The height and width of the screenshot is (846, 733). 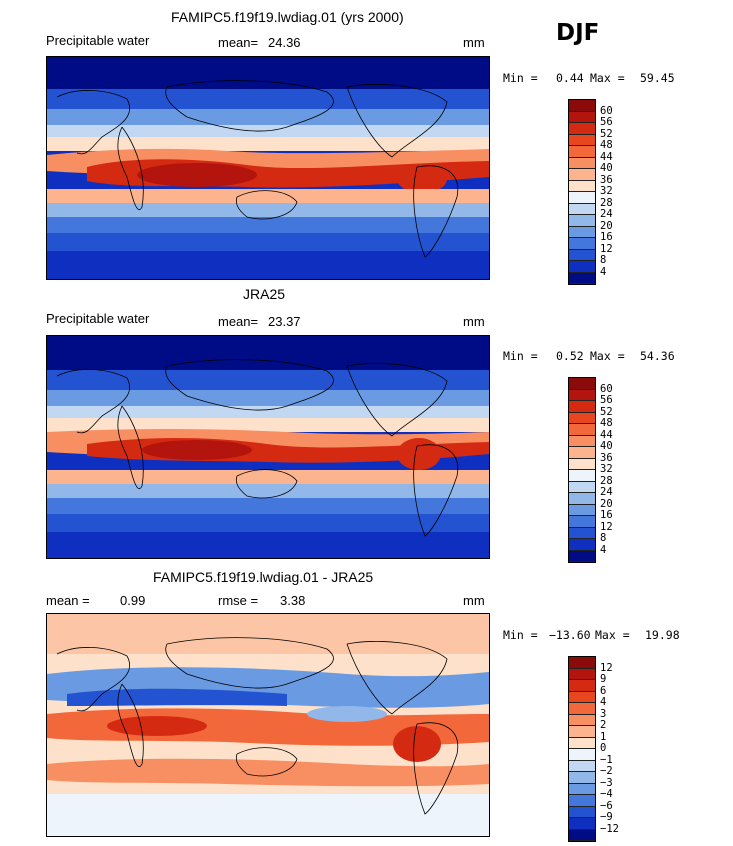 I want to click on panel-2-mean-label: mean=, so click(x=238, y=321).